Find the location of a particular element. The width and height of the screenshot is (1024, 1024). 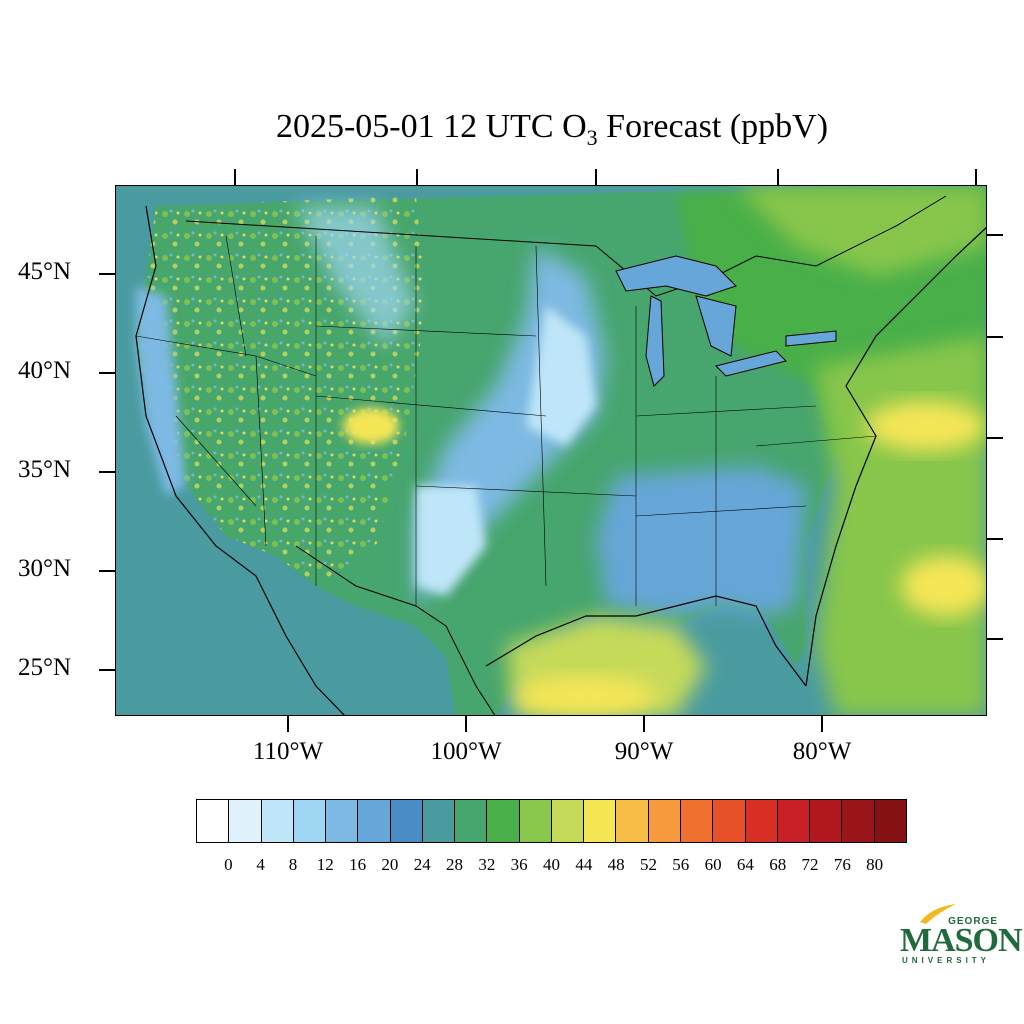

southeast-low is located at coordinates (701, 541).